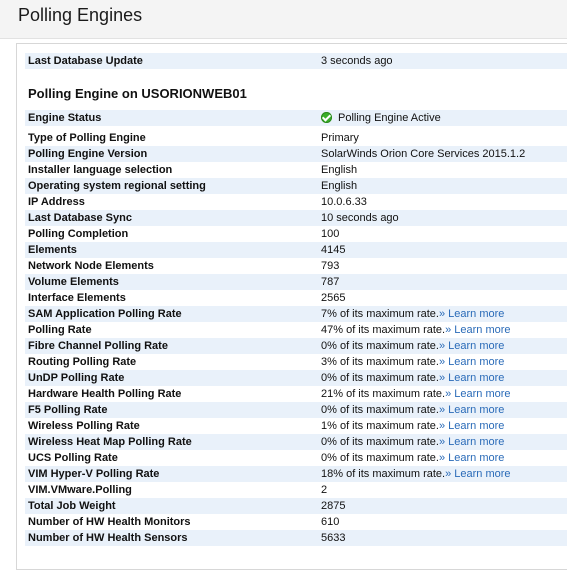 Image resolution: width=567 pixels, height=573 pixels. What do you see at coordinates (94, 474) in the screenshot?
I see `row-label: VIM Hyper-V Polling Rate` at bounding box center [94, 474].